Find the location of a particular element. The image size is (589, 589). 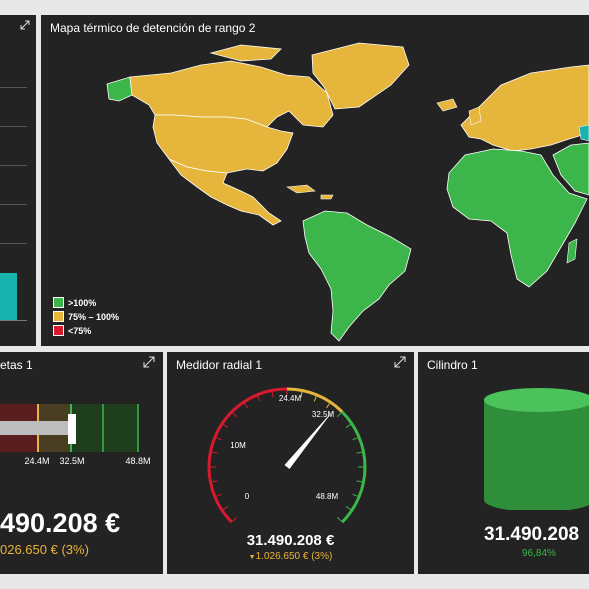

bar-chart-panel is located at coordinates (18, 180).